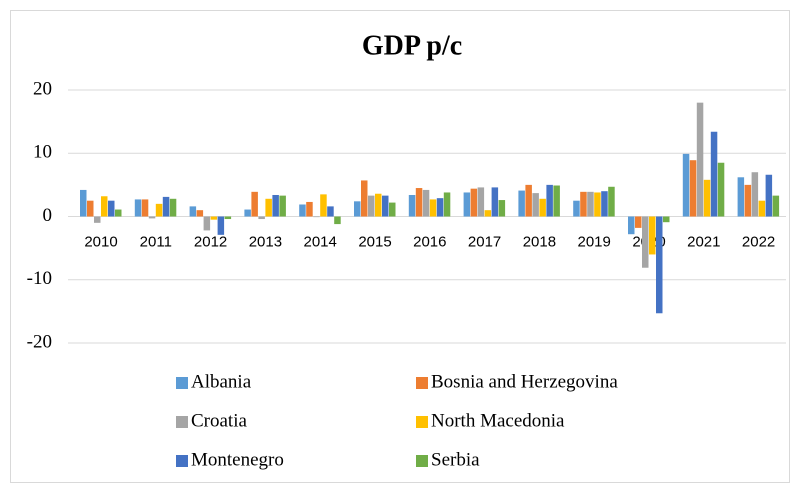 The height and width of the screenshot is (483, 800). Describe the element at coordinates (237, 459) in the screenshot. I see `legend-label: Montenegro` at that location.